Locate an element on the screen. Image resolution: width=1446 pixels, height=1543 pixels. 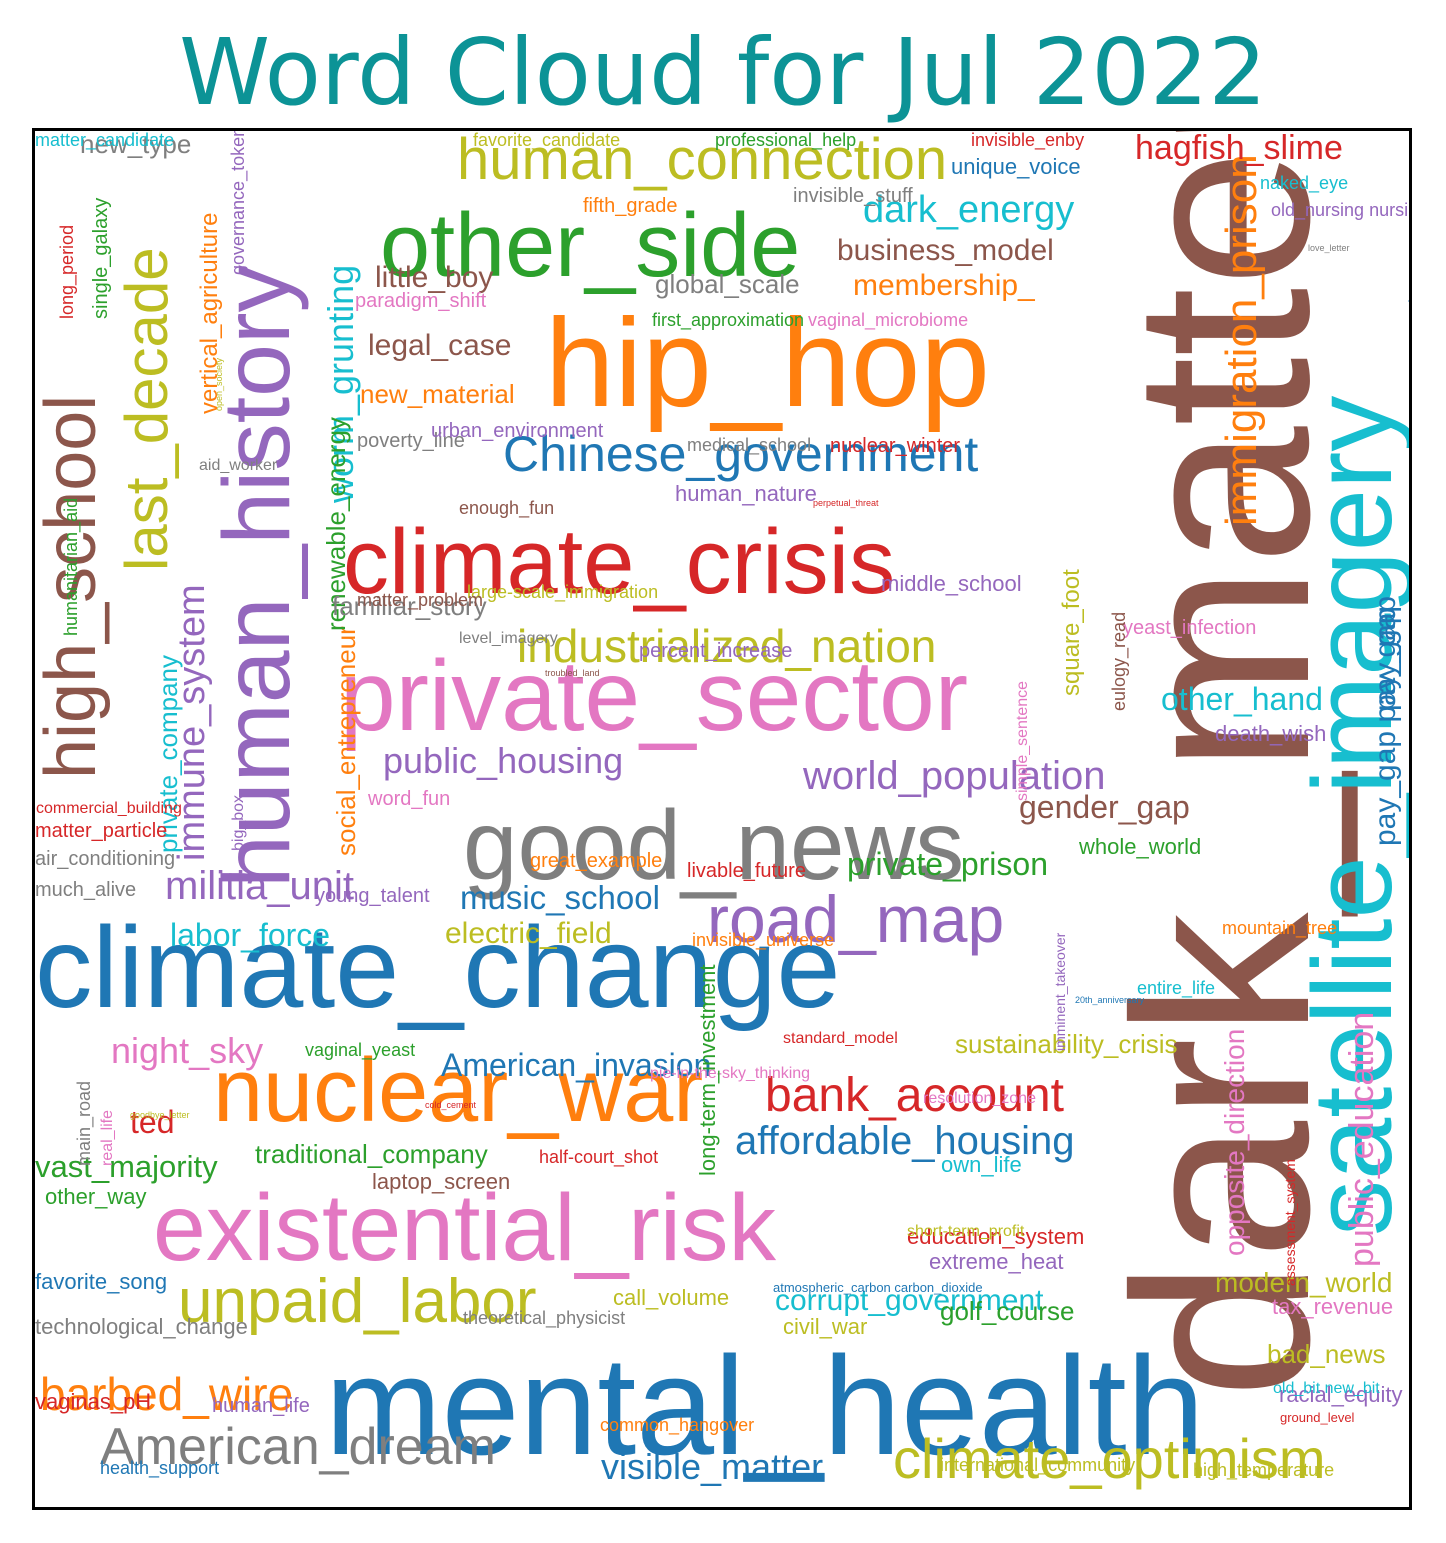
word-little-boy: little_boy is located at coordinates (434, 277).